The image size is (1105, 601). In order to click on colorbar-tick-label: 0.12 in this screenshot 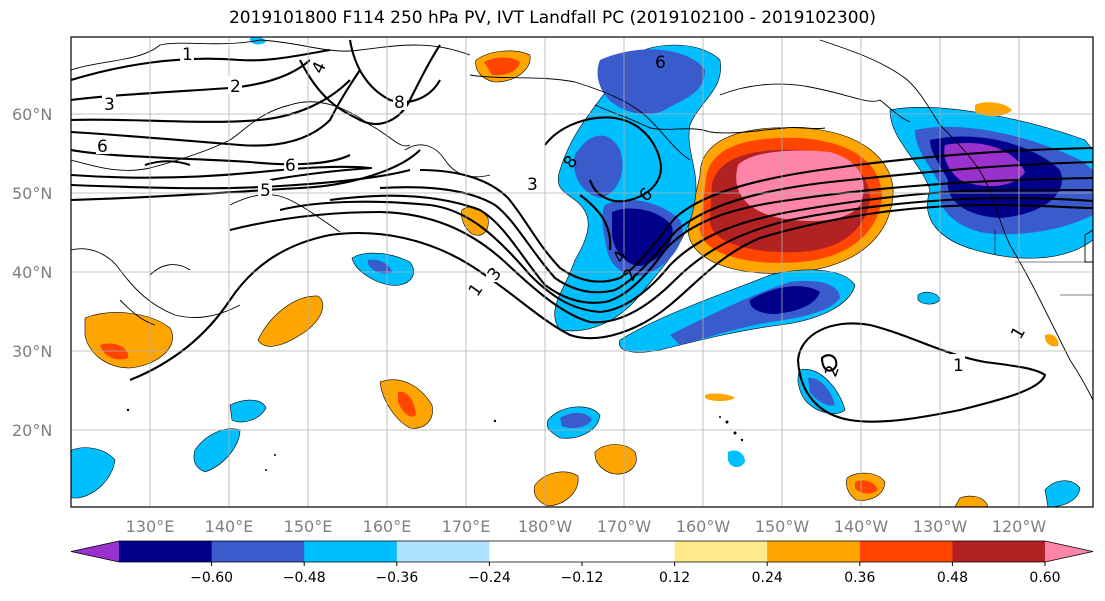, I will do `click(674, 578)`.